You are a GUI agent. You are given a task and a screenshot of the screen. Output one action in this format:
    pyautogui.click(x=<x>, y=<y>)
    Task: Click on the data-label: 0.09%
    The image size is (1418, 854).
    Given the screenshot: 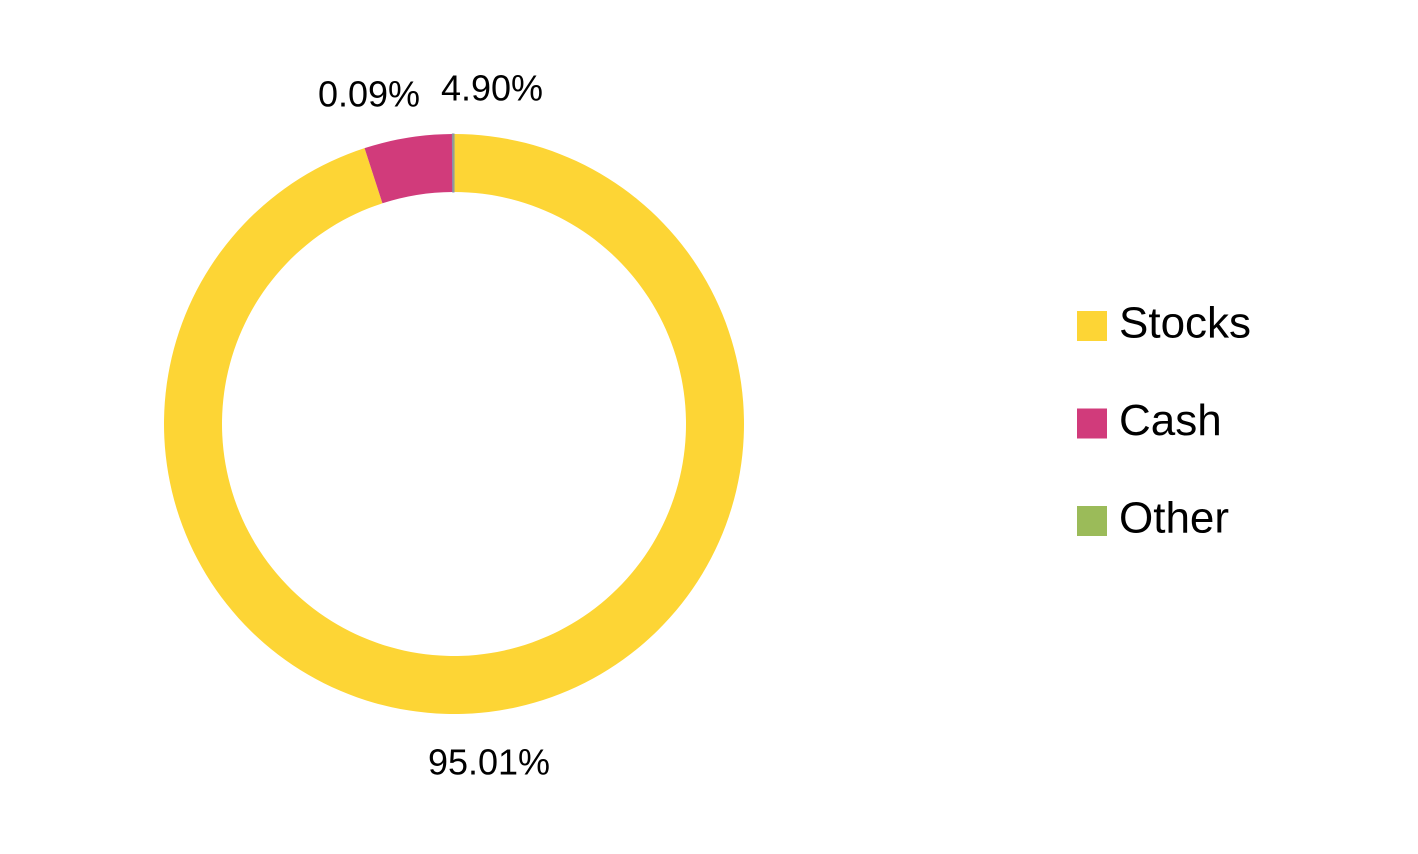 What is the action you would take?
    pyautogui.click(x=369, y=94)
    